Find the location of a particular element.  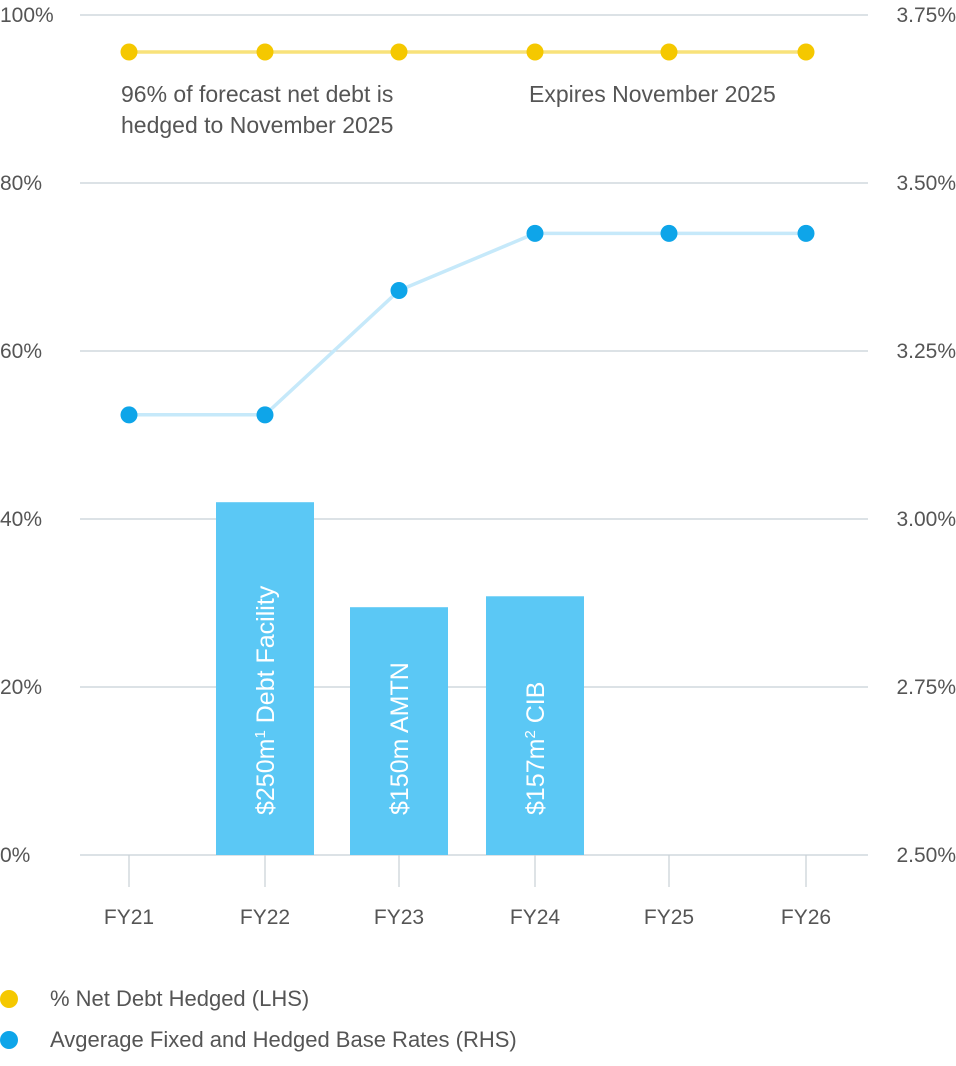

y-left-tick-label: 20% is located at coordinates (21, 687).